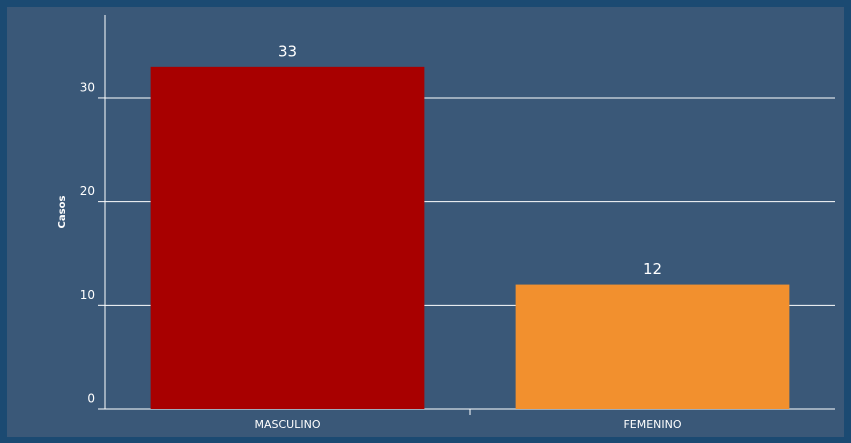 This screenshot has width=851, height=443. Describe the element at coordinates (287, 51) in the screenshot. I see `data-label: 33` at that location.